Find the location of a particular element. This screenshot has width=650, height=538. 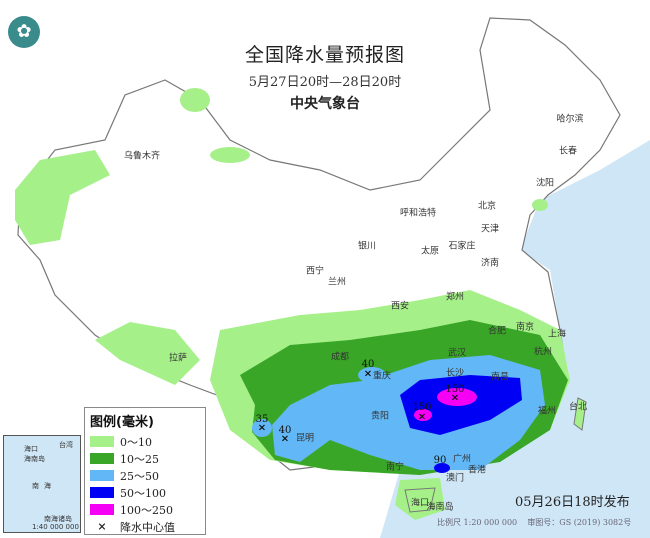

city-label: 贵阳 is located at coordinates (380, 416).